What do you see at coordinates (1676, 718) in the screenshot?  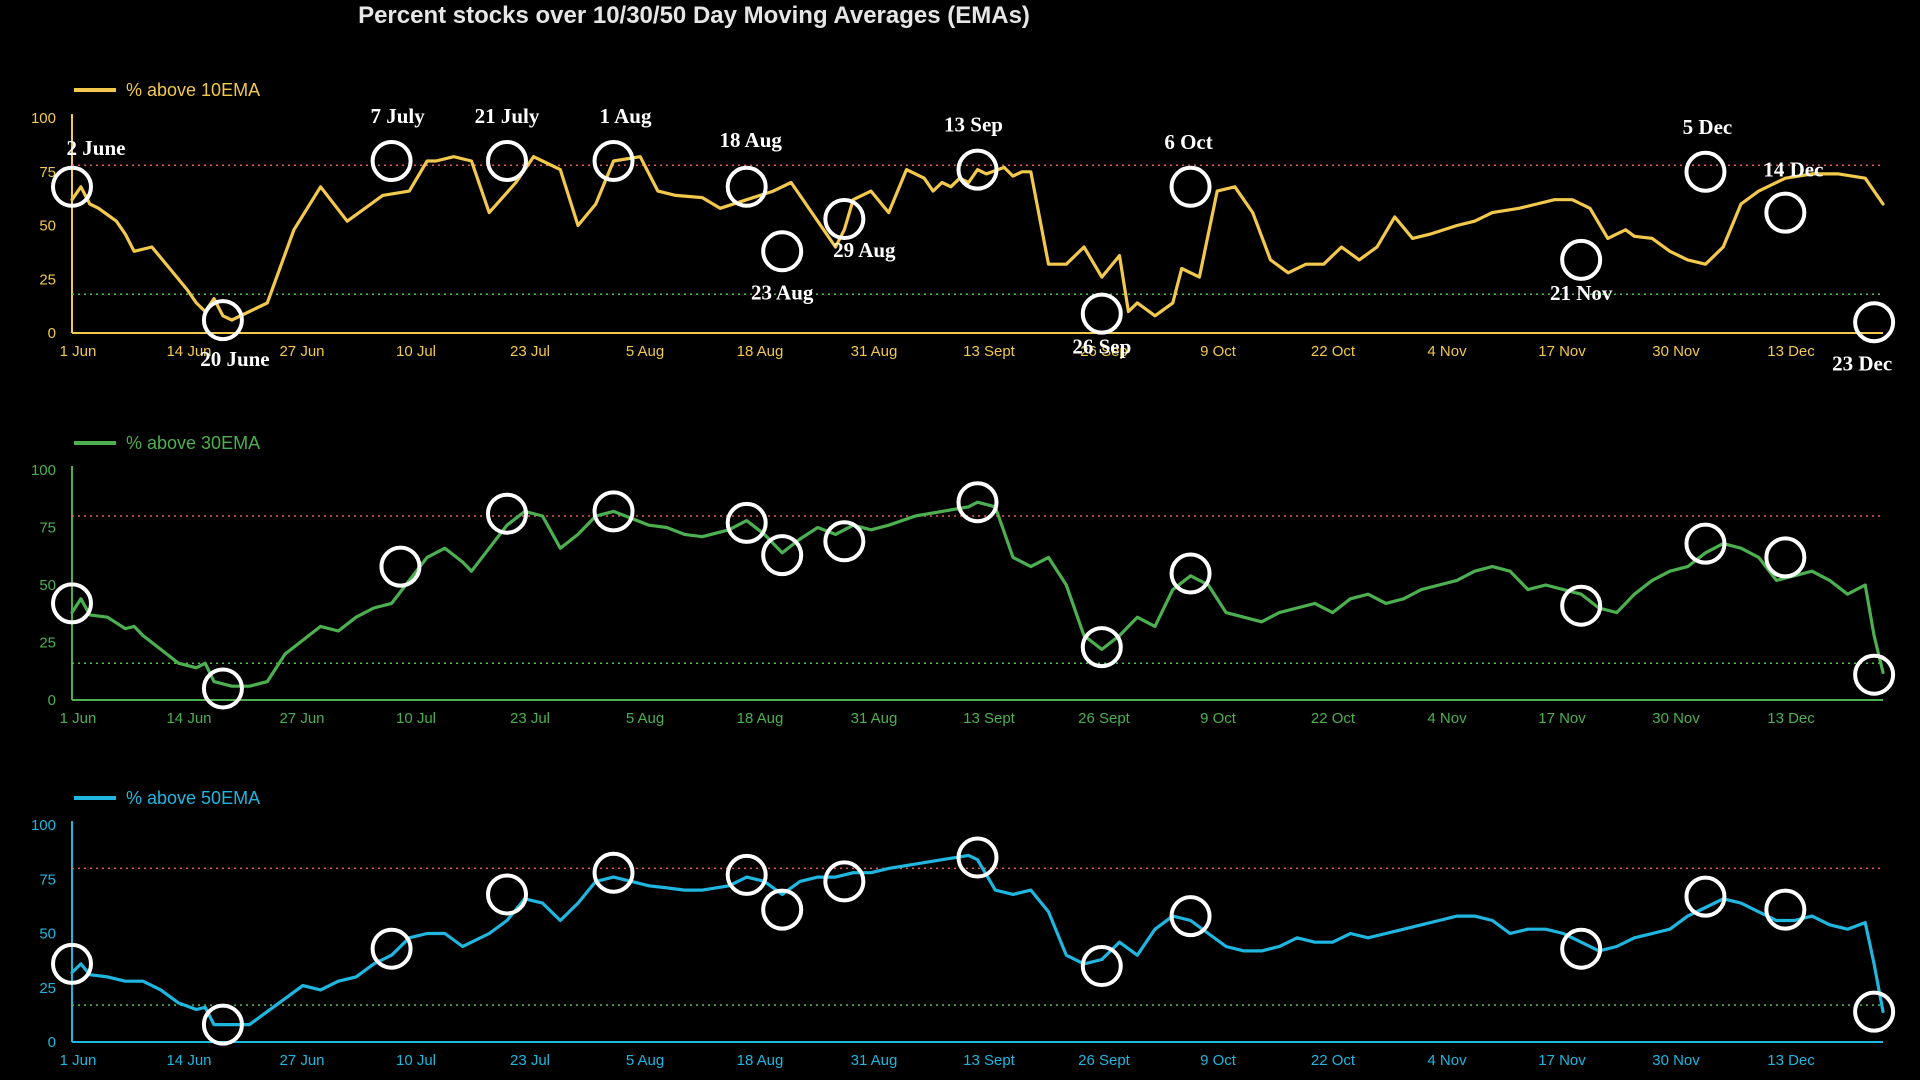 I see `x-tick-label: 30 Nov` at bounding box center [1676, 718].